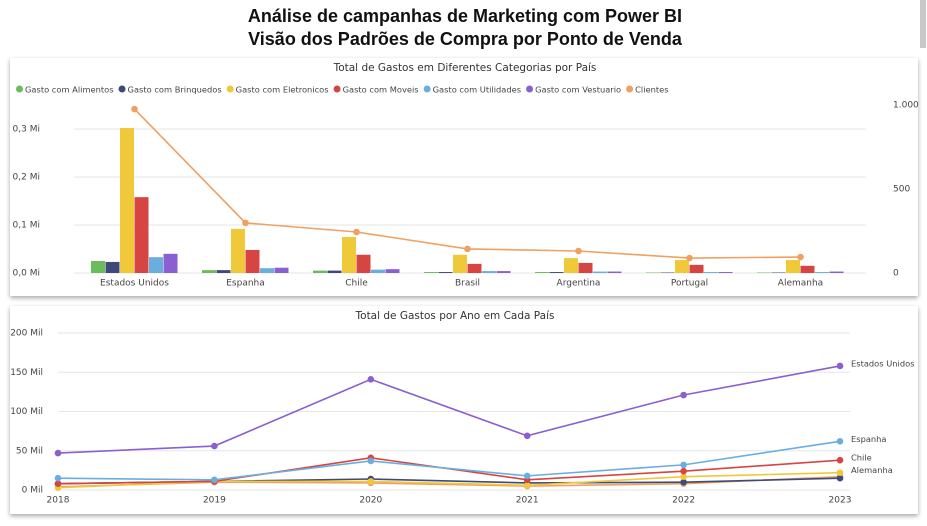 This screenshot has height=526, width=927. I want to click on series-end-label: Chile, so click(861, 458).